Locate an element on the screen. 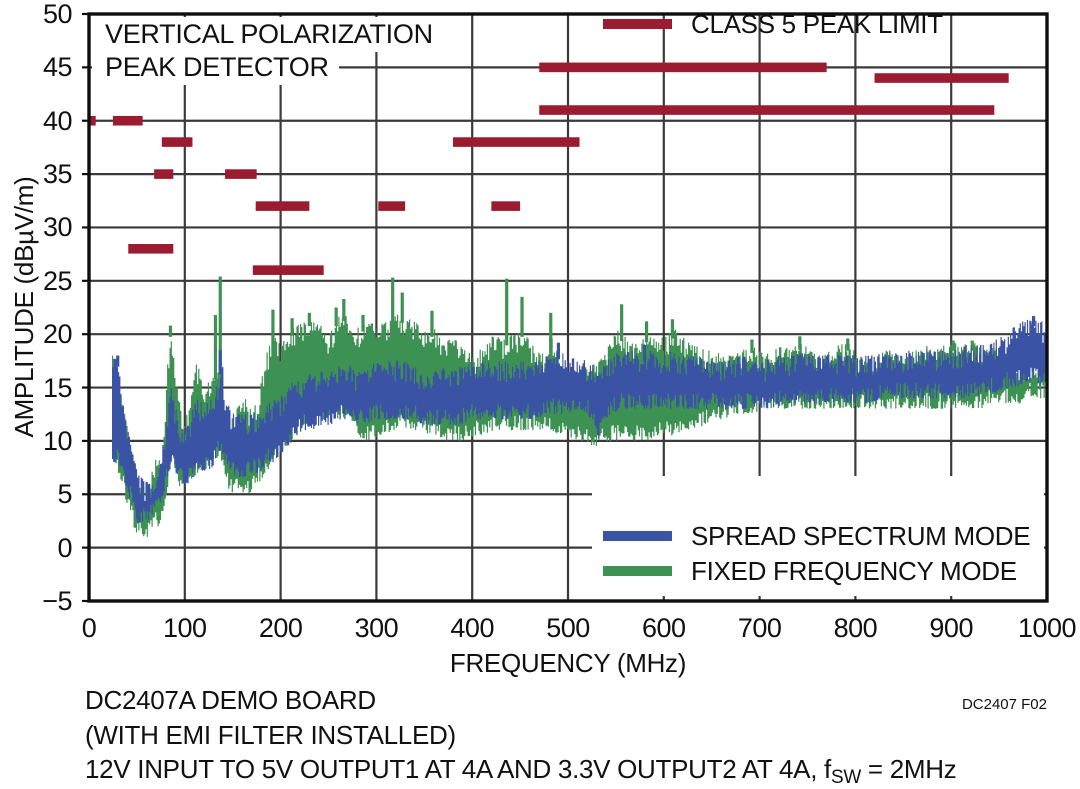 The width and height of the screenshot is (1080, 789). legend-label: SPREAD SPECTRUM MODE is located at coordinates (861, 536).